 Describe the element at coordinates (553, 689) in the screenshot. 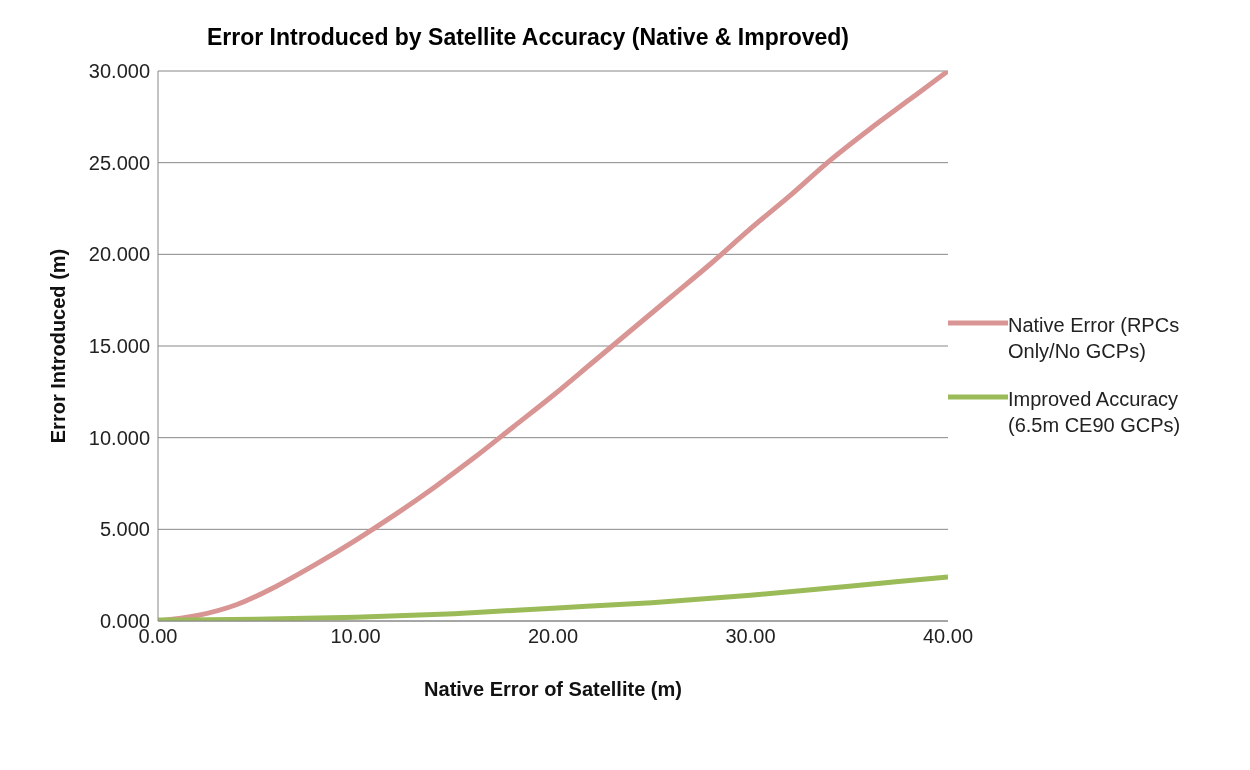

I see `x-axis-title: Native Error of Satellite (m)` at that location.